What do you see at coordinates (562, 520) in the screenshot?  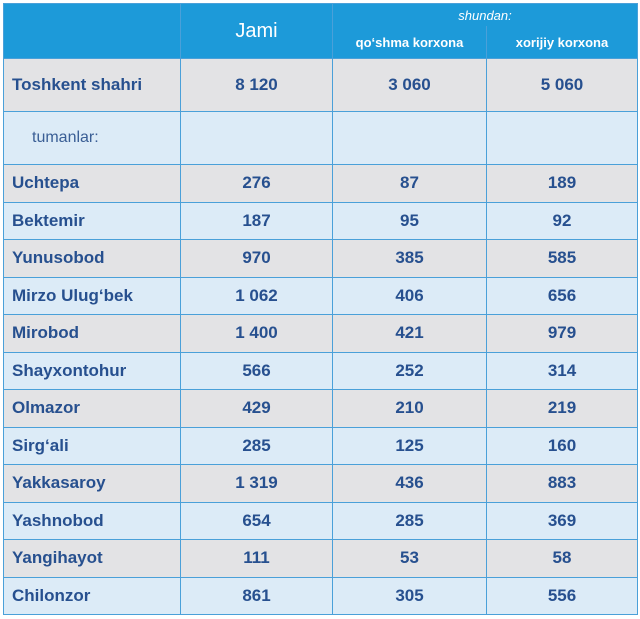 I see `xorijiy-value: 369` at bounding box center [562, 520].